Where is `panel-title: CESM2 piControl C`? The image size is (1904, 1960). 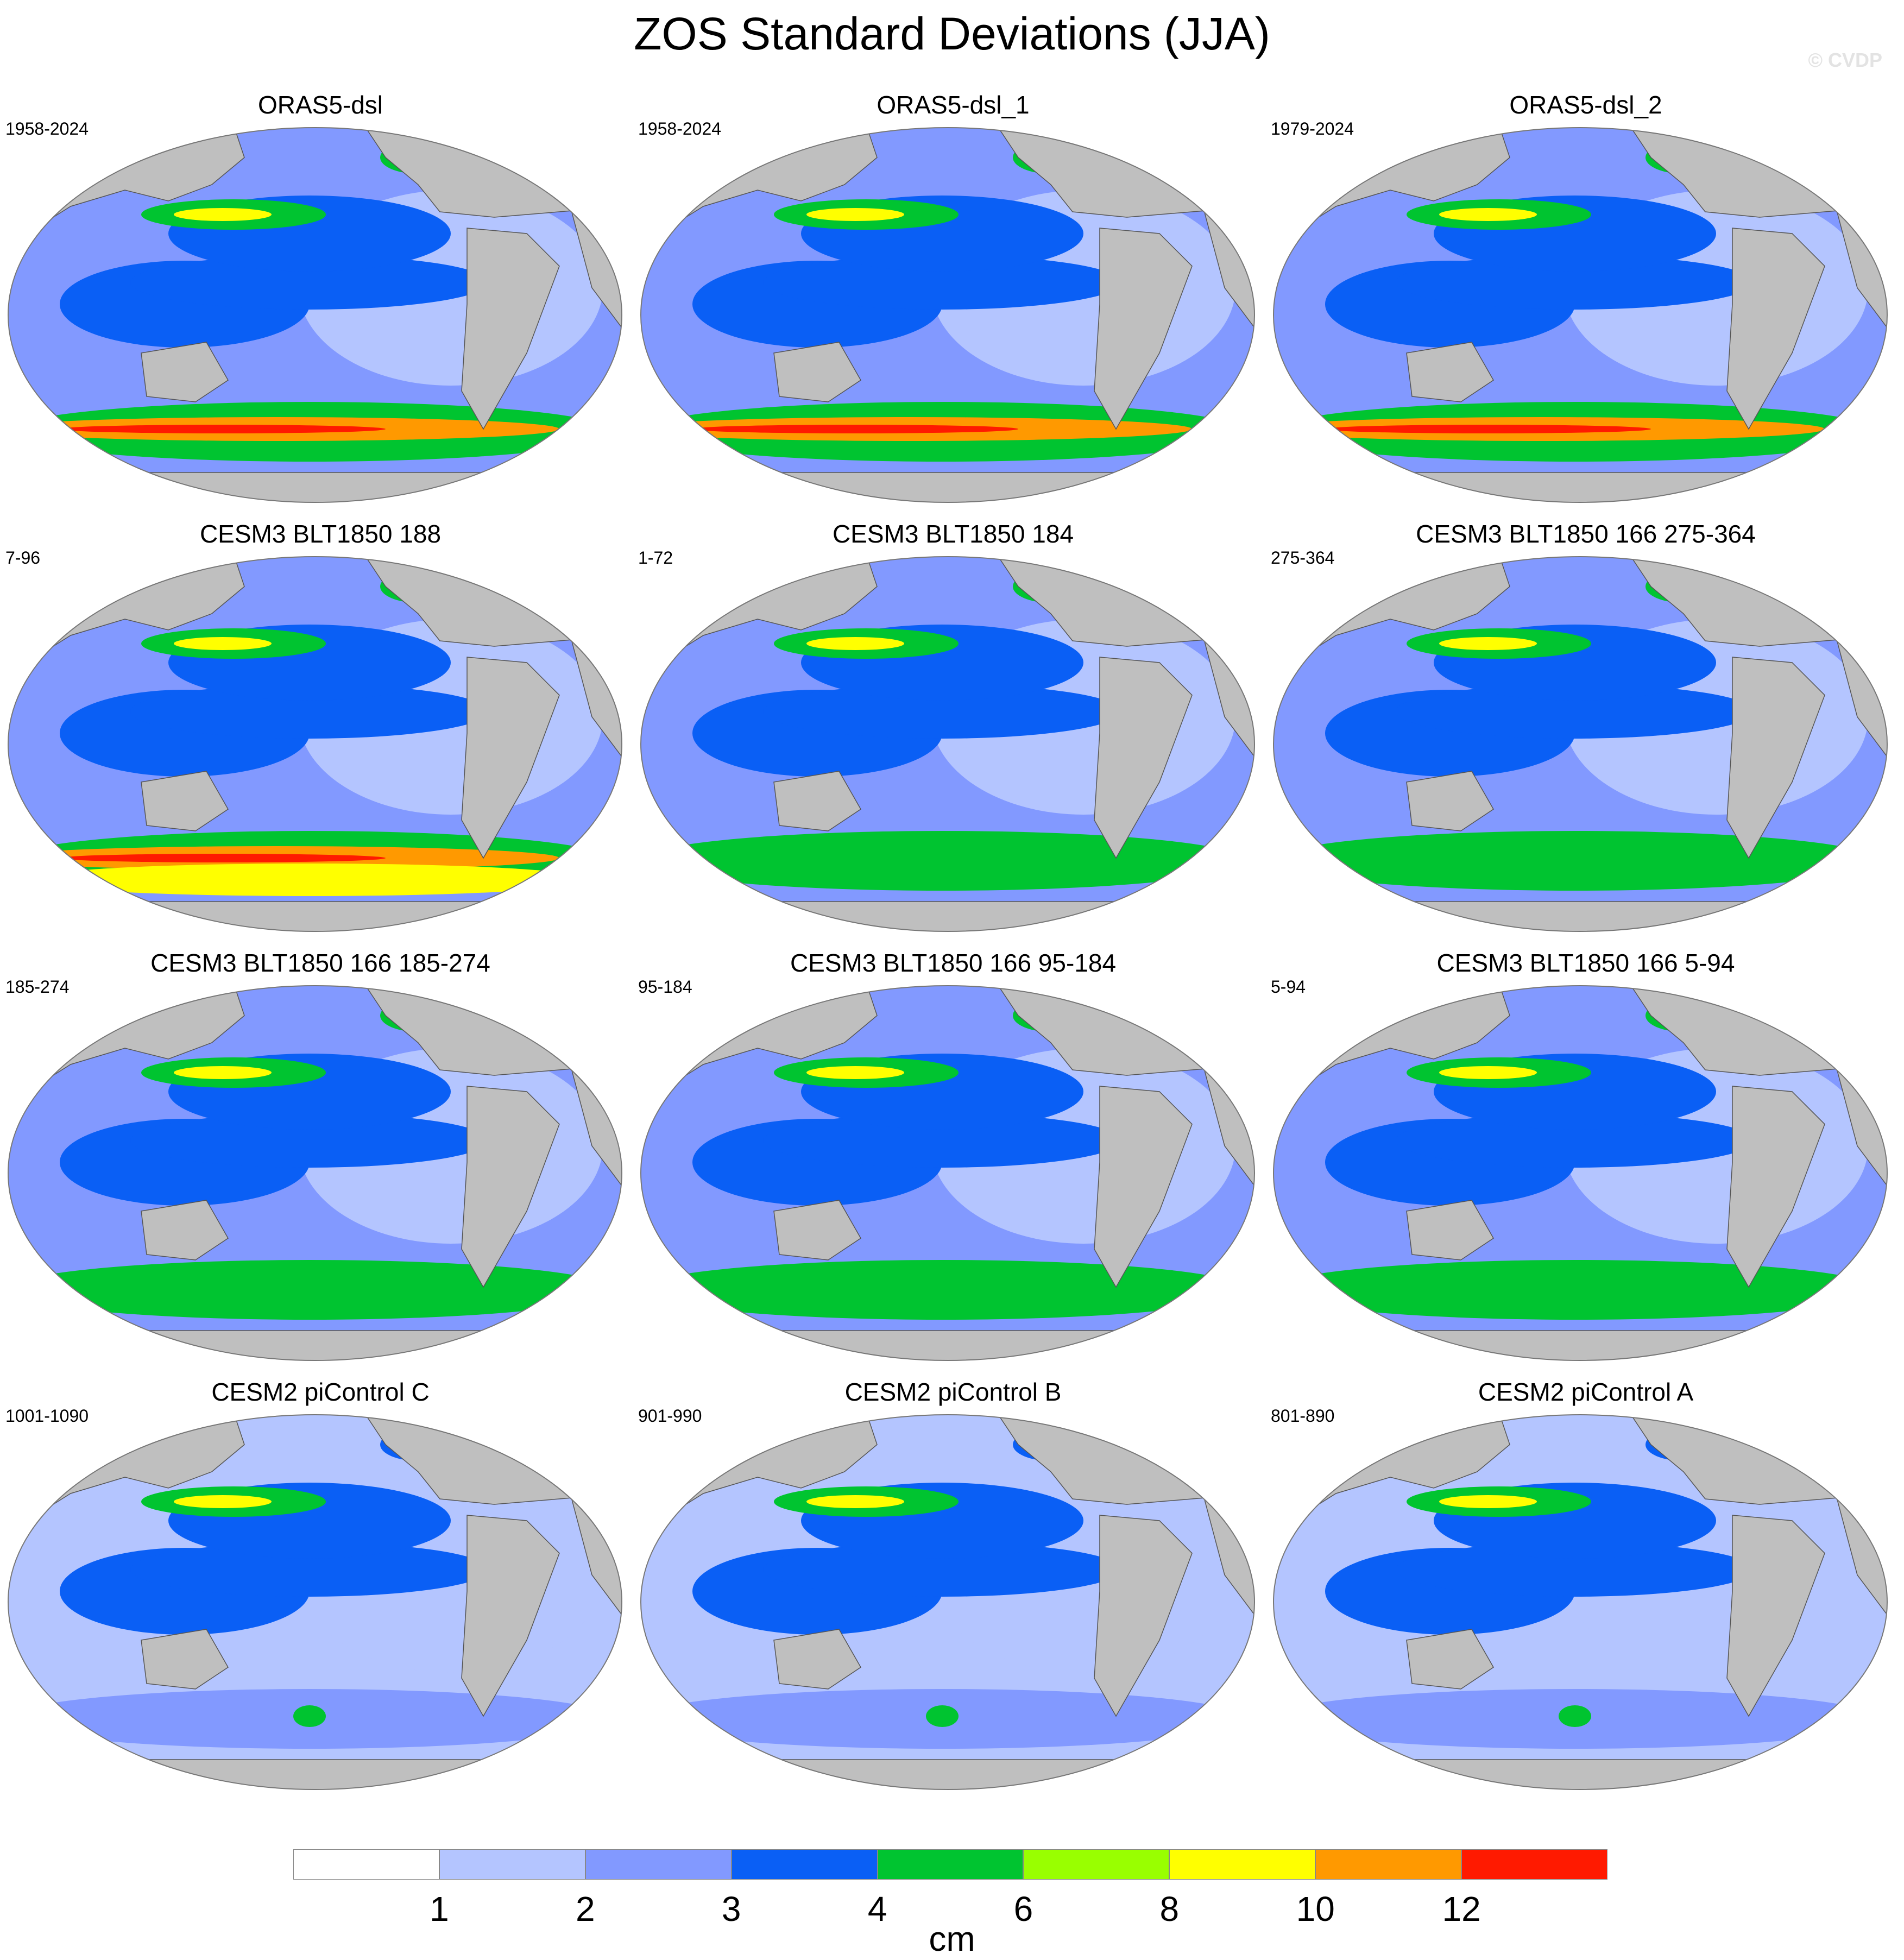 panel-title: CESM2 piControl C is located at coordinates (320, 1392).